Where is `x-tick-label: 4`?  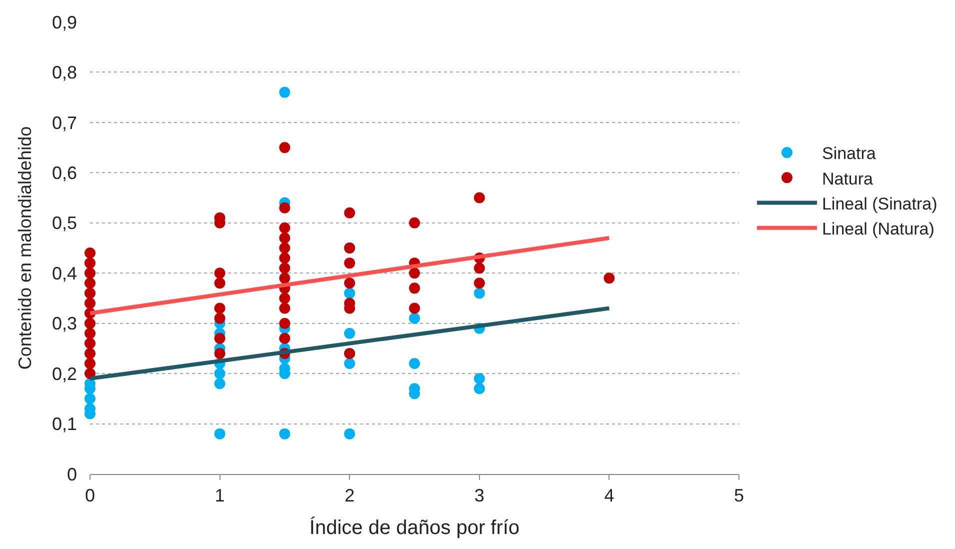 x-tick-label: 4 is located at coordinates (609, 496).